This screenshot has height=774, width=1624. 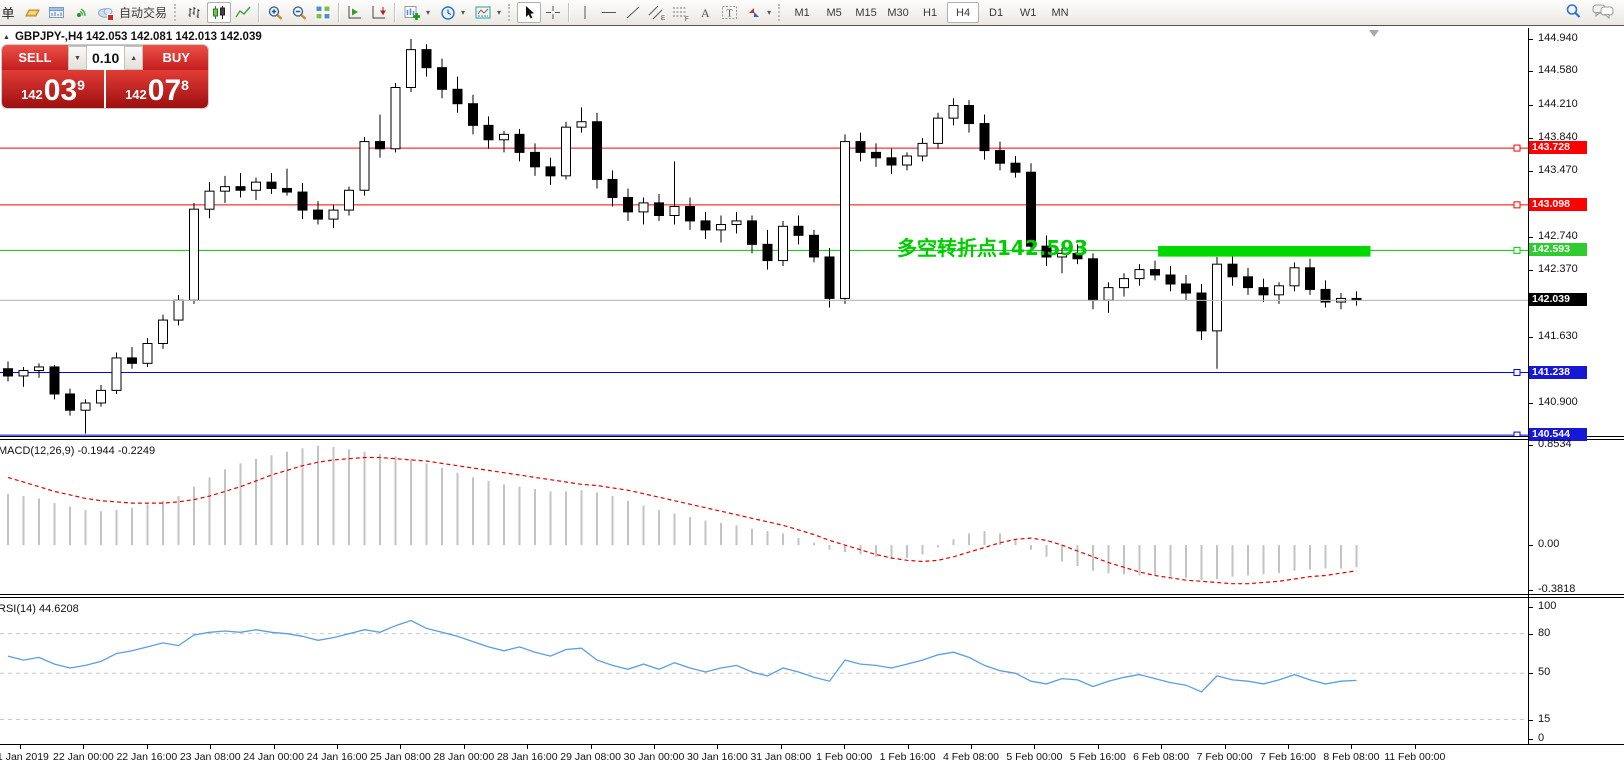 What do you see at coordinates (681, 12) in the screenshot?
I see `fibonacci-icon: F` at bounding box center [681, 12].